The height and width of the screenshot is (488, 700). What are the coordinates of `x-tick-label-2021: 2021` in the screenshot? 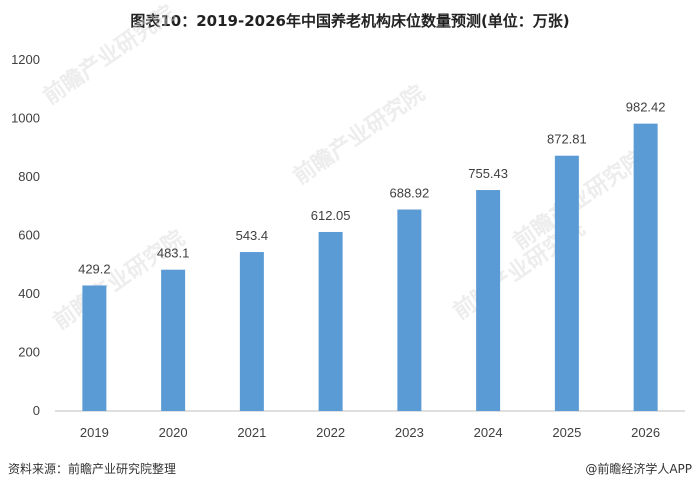 It's located at (251, 432).